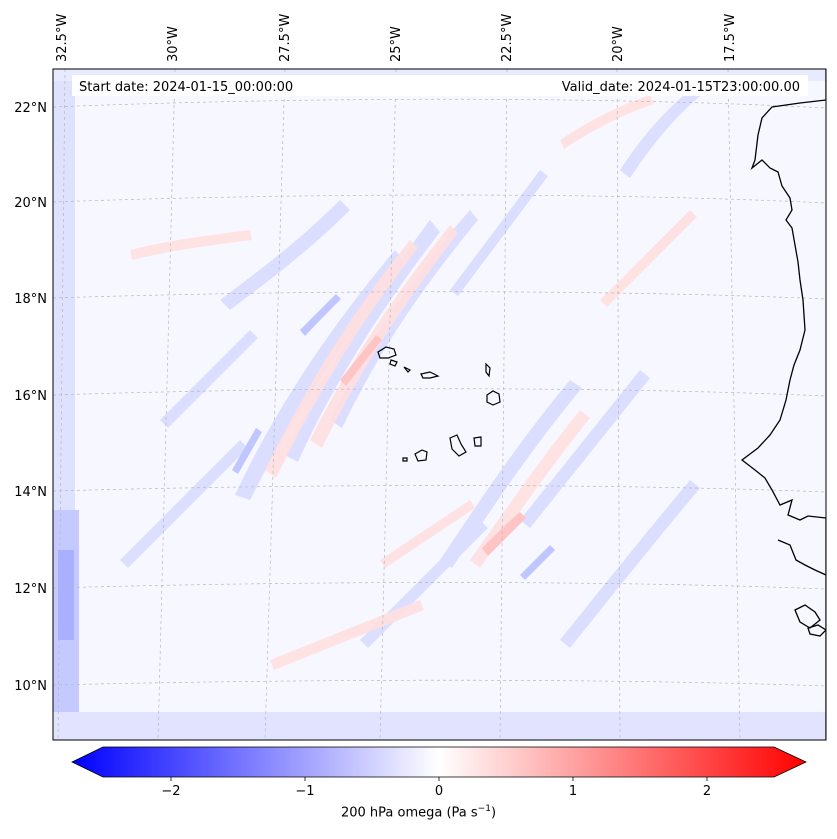 The height and width of the screenshot is (839, 837). Describe the element at coordinates (730, 38) in the screenshot. I see `lon-label: 17.5°W` at that location.